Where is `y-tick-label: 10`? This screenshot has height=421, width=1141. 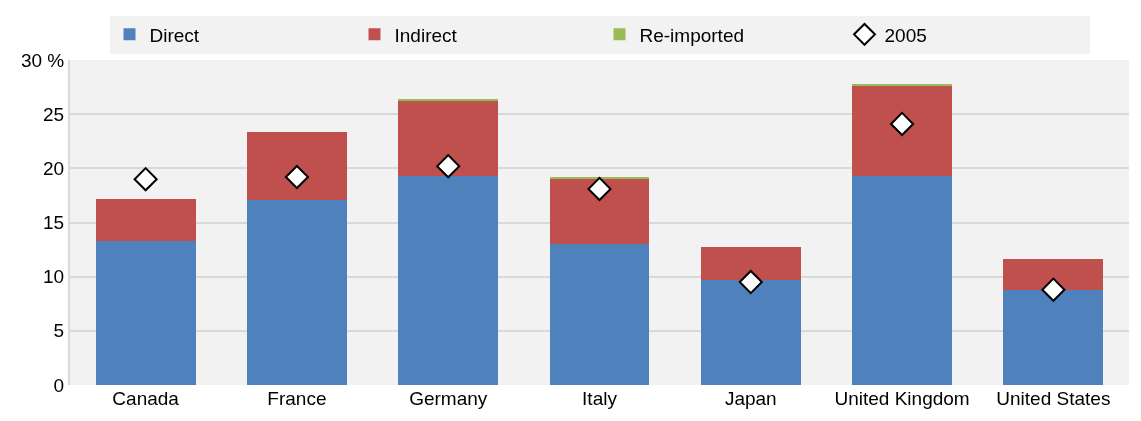 y-tick-label: 10 is located at coordinates (54, 277).